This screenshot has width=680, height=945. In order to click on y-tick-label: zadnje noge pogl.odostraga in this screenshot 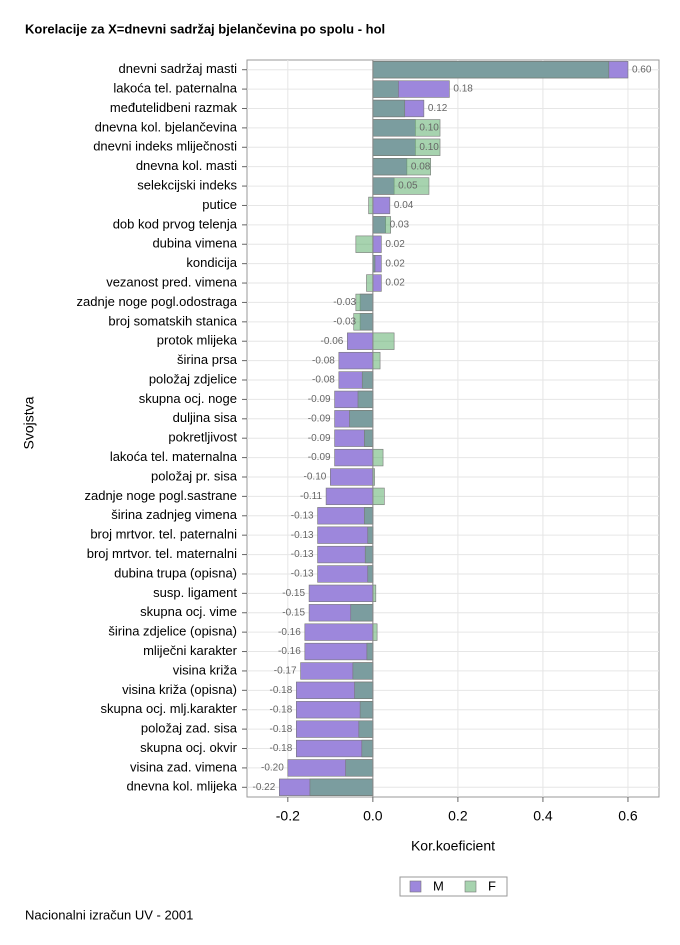, I will do `click(157, 301)`.